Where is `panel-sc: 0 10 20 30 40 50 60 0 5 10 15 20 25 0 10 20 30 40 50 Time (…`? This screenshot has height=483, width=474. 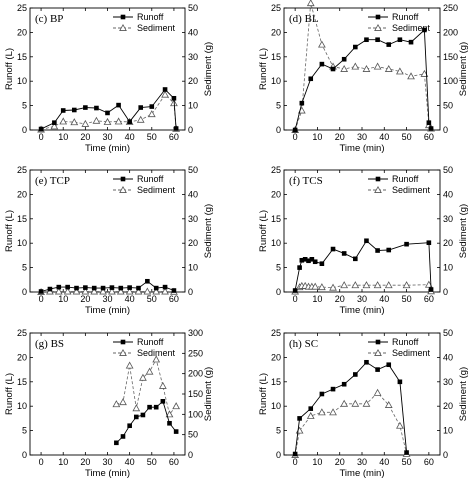 panel-sc: 0 10 20 30 40 50 60 0 5 10 15 20 25 0 10 20 30 40 50 Time (… is located at coordinates (363, 403).